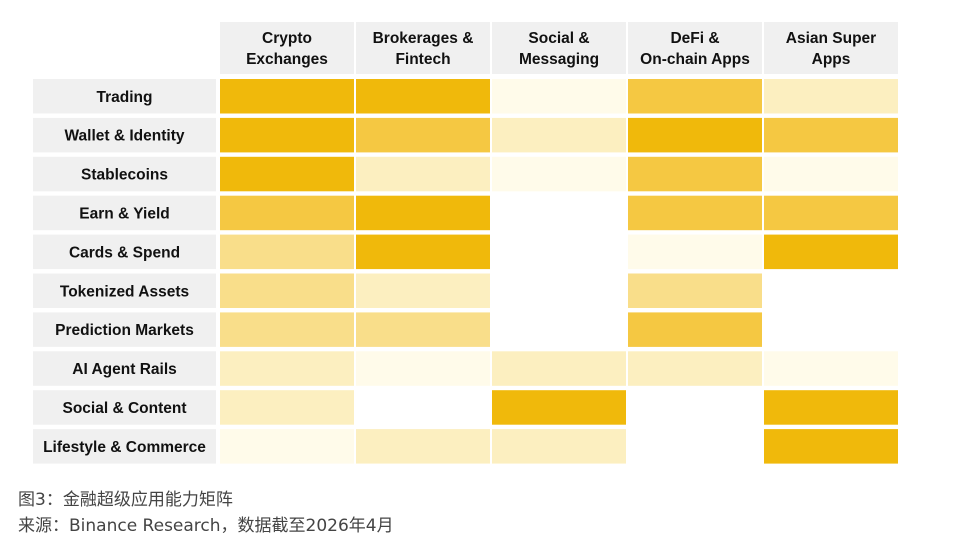  What do you see at coordinates (695, 59) in the screenshot?
I see `column-header-line: On-chain Apps` at bounding box center [695, 59].